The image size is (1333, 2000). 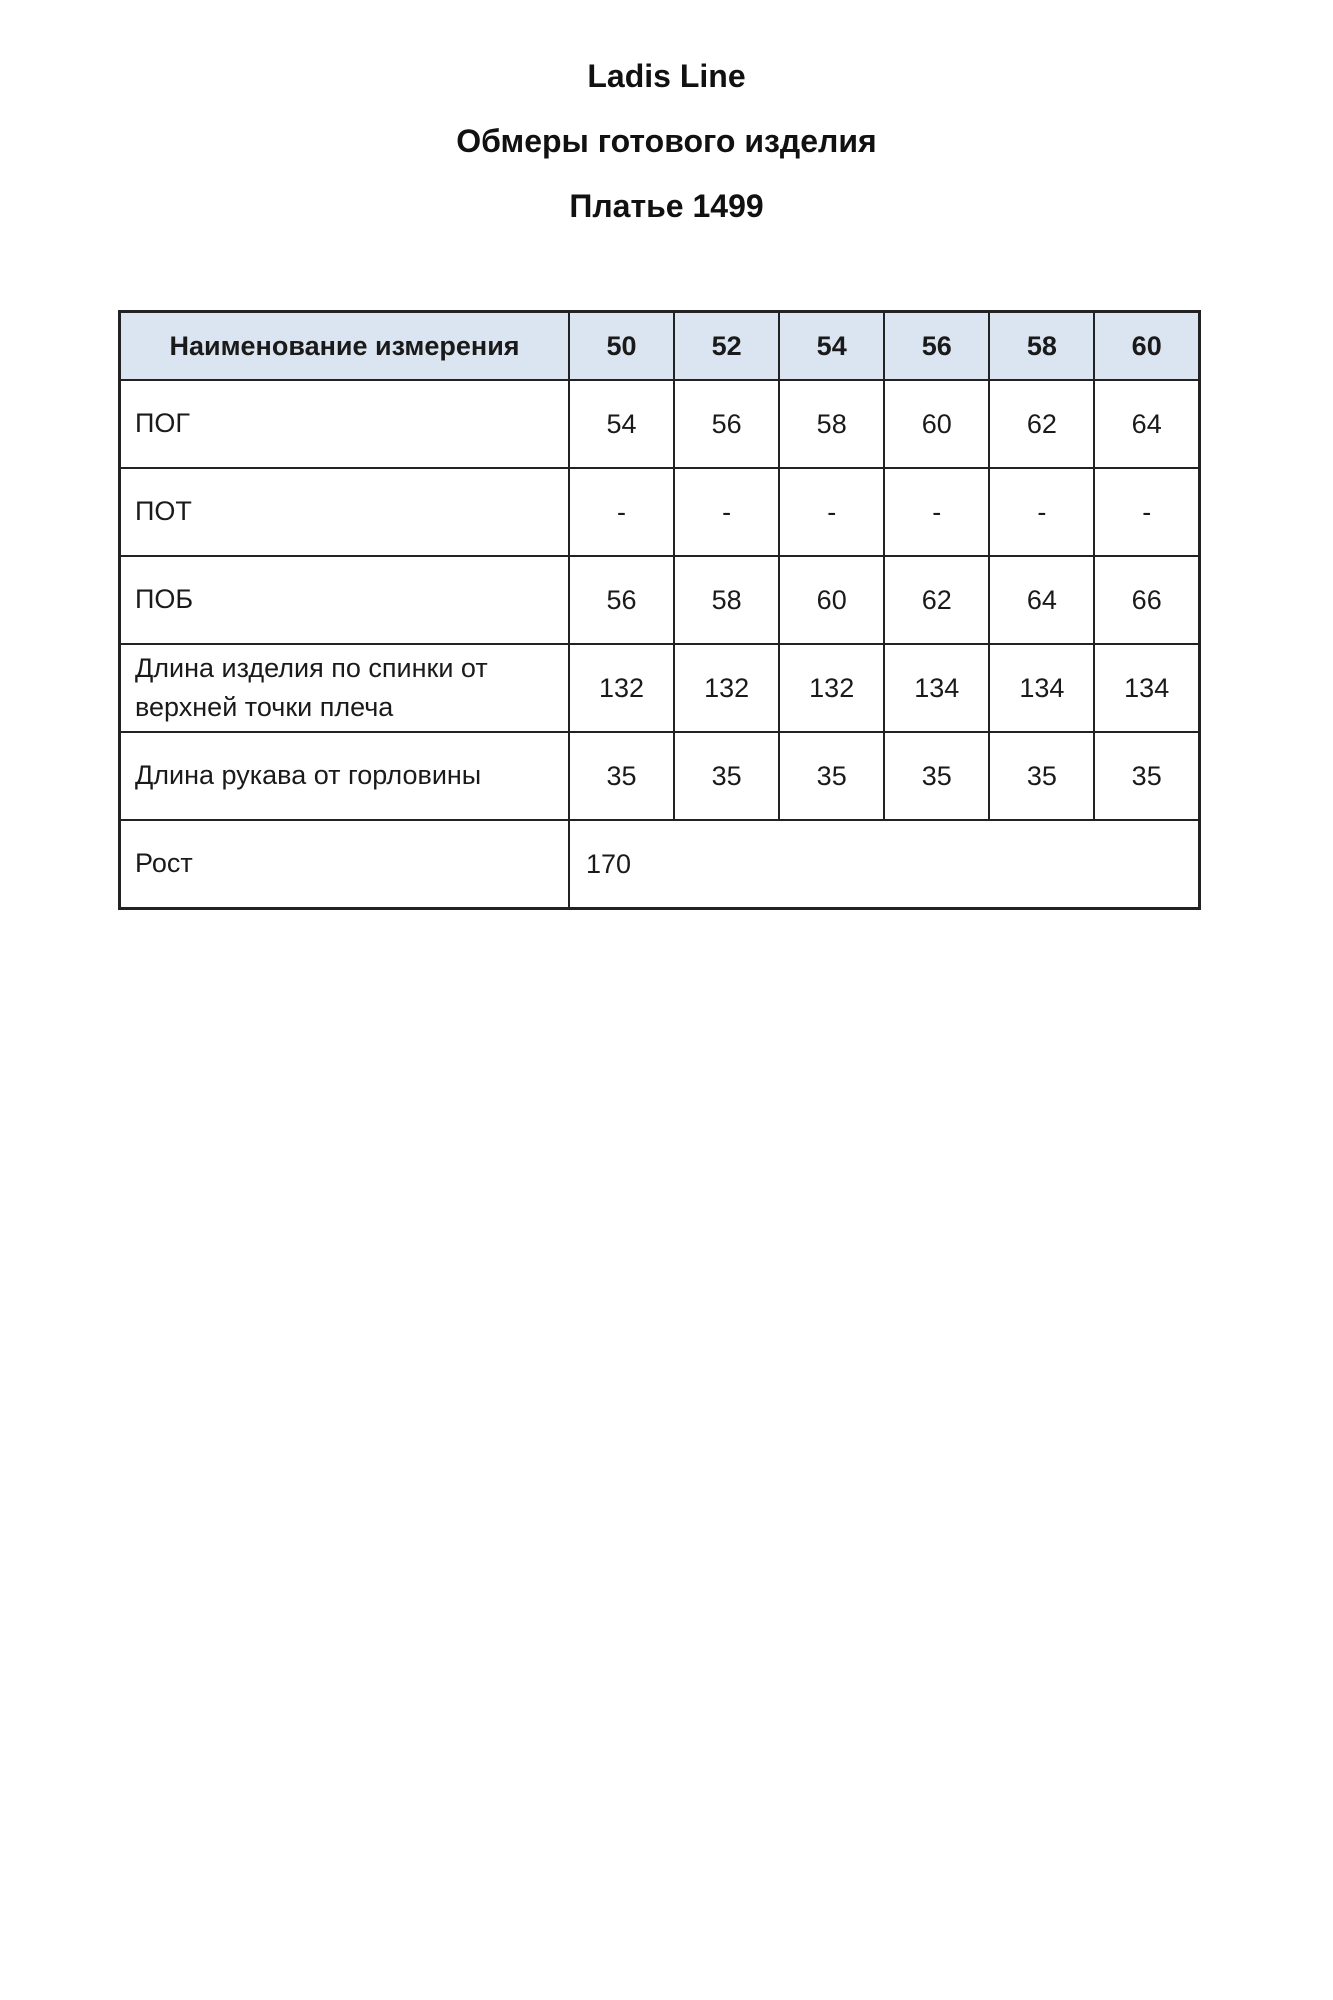 What do you see at coordinates (344, 864) in the screenshot?
I see `row-label: Рост` at bounding box center [344, 864].